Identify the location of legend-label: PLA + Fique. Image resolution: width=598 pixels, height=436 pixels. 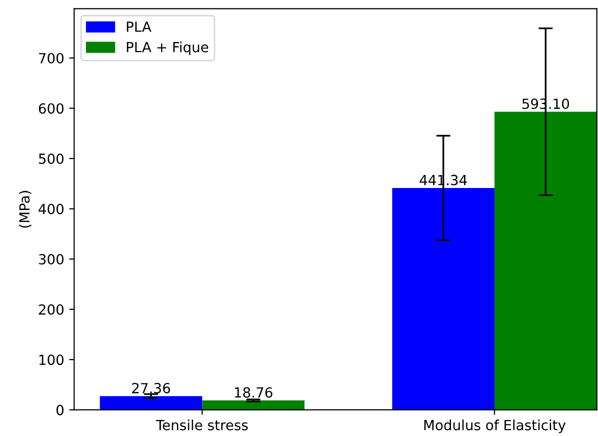
(167, 49).